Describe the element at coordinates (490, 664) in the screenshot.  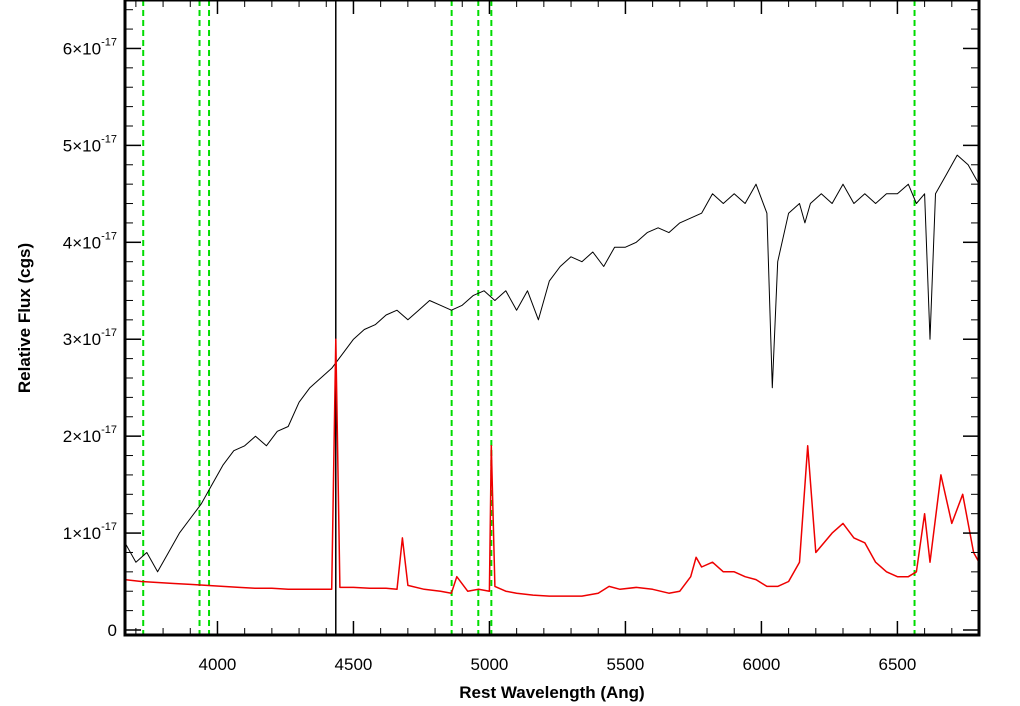
I see `x-tick-label-2: 5000` at that location.